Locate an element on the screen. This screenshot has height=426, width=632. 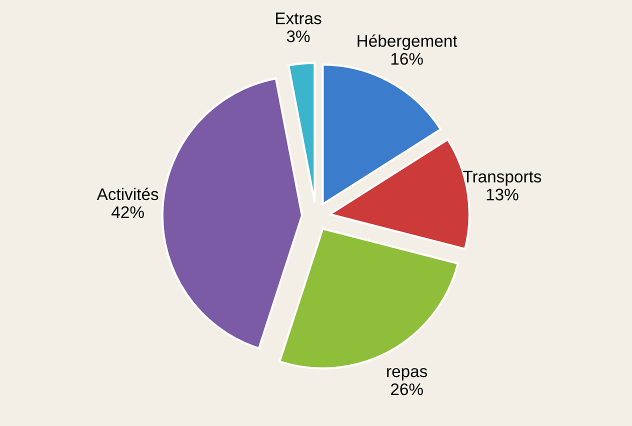
slice-label: Hébergement is located at coordinates (408, 42).